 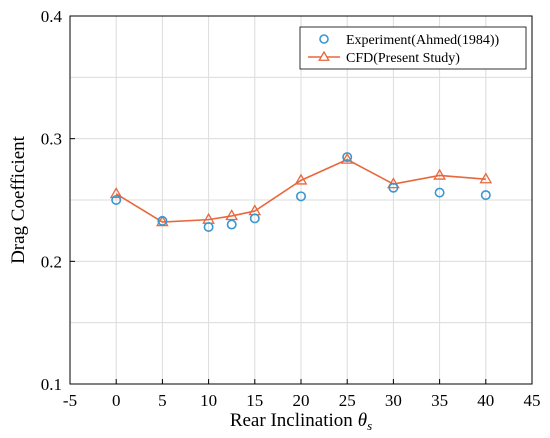 I want to click on x-tick-label: -5, so click(x=70, y=400).